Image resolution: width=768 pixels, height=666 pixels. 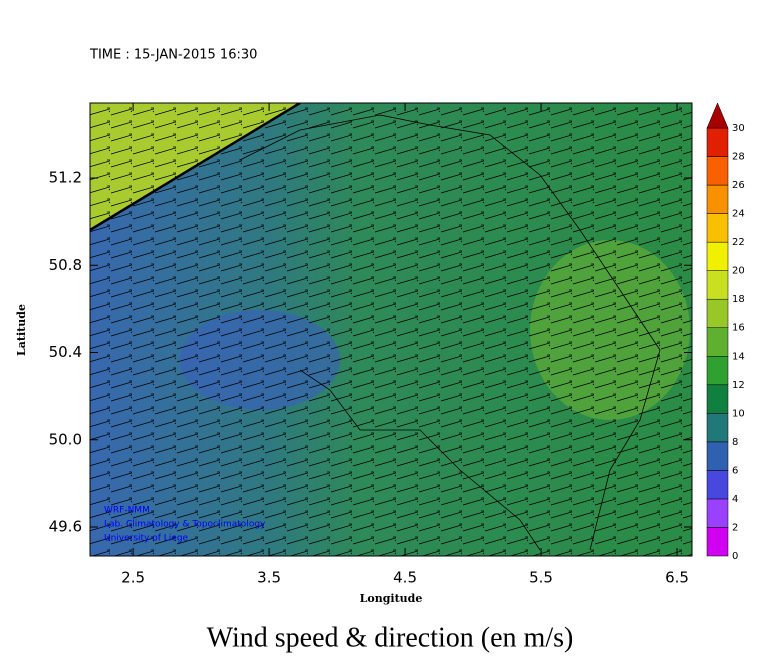 What do you see at coordinates (127, 511) in the screenshot?
I see `credit: WRF-NMM` at bounding box center [127, 511].